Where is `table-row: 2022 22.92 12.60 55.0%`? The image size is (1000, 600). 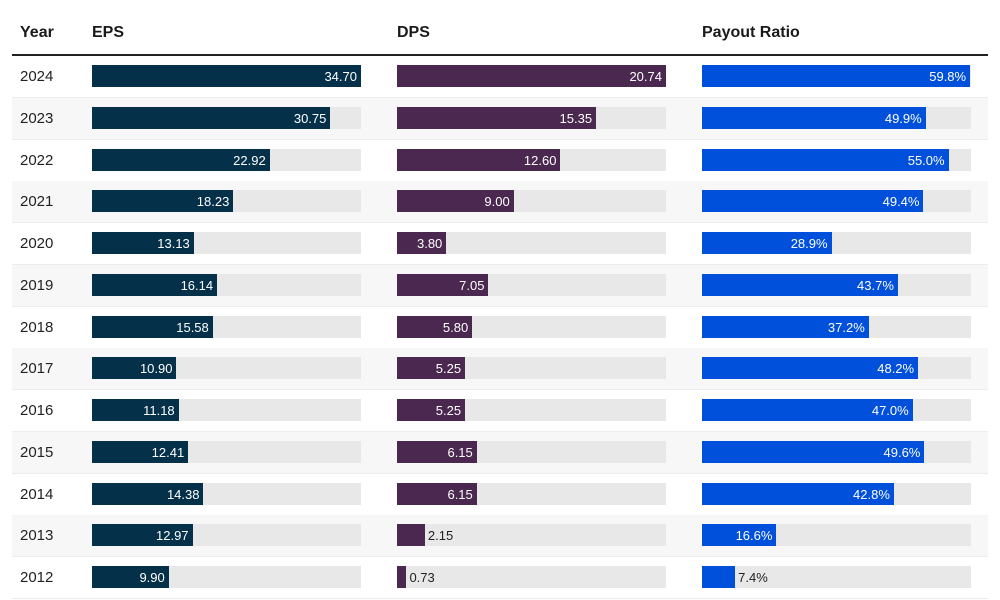
table-row: 2022 22.92 12.60 55.0% is located at coordinates (500, 161).